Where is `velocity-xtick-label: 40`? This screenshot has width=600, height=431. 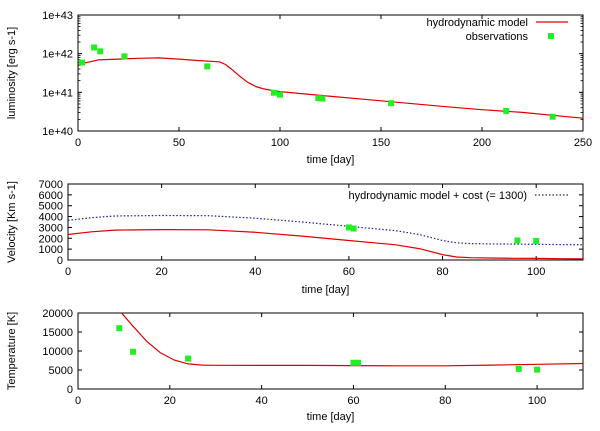 velocity-xtick-label: 40 is located at coordinates (255, 272).